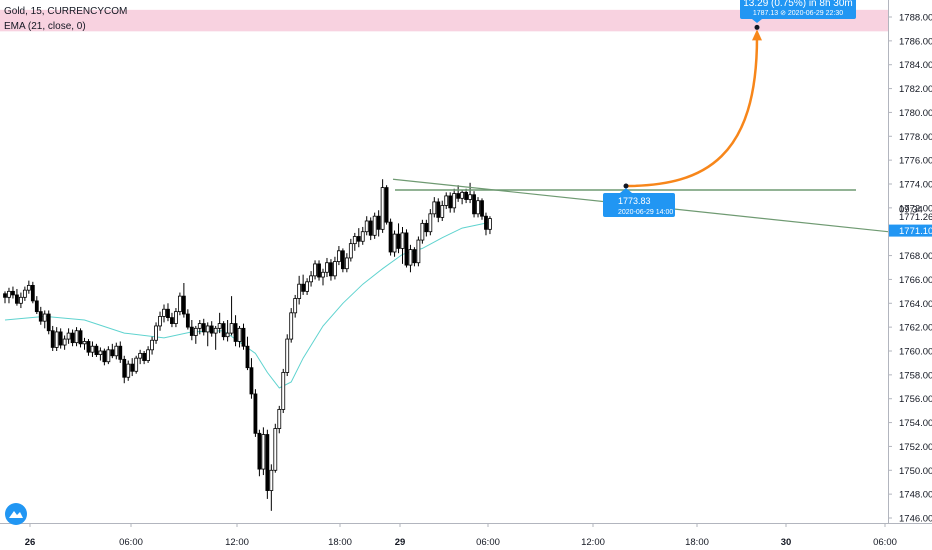 Image resolution: width=932 pixels, height=550 pixels. What do you see at coordinates (915, 231) in the screenshot?
I see `current-price-label: 1771.10` at bounding box center [915, 231].